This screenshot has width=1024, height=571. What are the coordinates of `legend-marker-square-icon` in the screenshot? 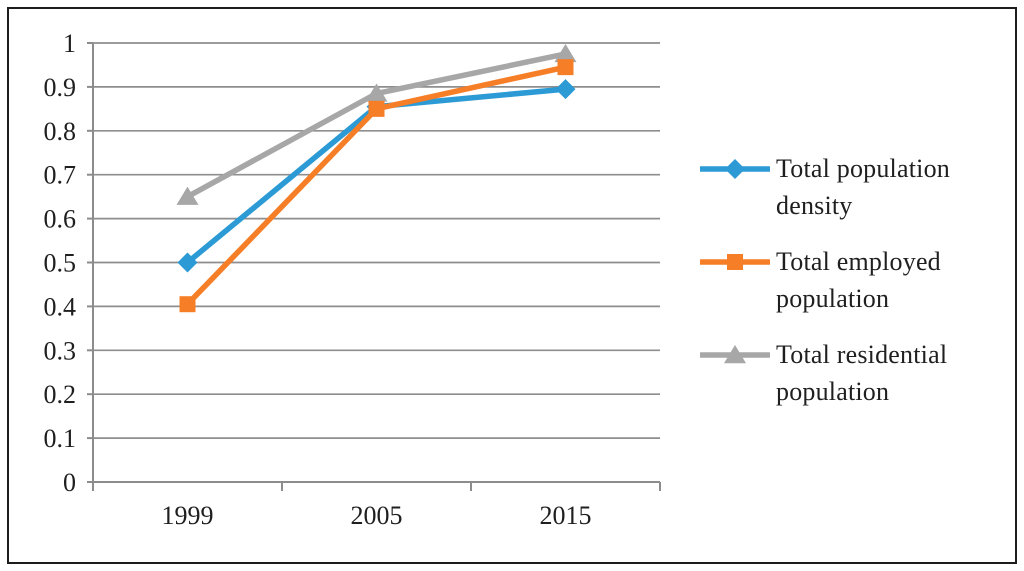 It's located at (735, 262).